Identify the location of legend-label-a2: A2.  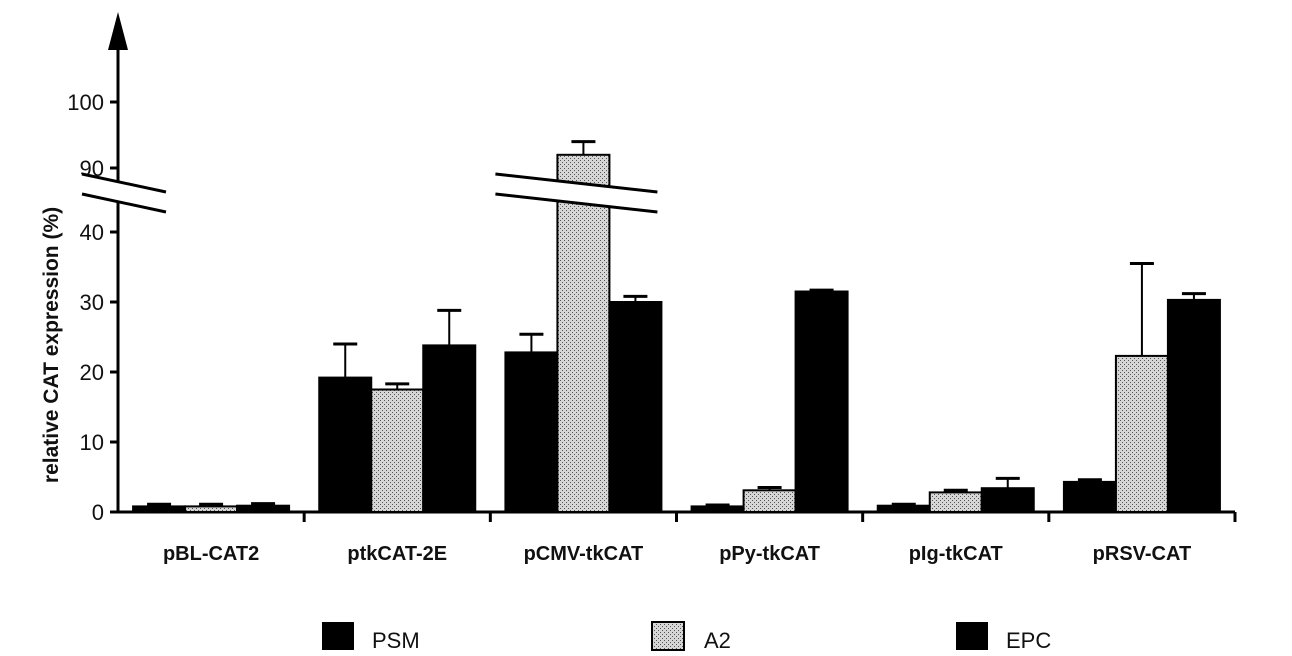
(717, 640).